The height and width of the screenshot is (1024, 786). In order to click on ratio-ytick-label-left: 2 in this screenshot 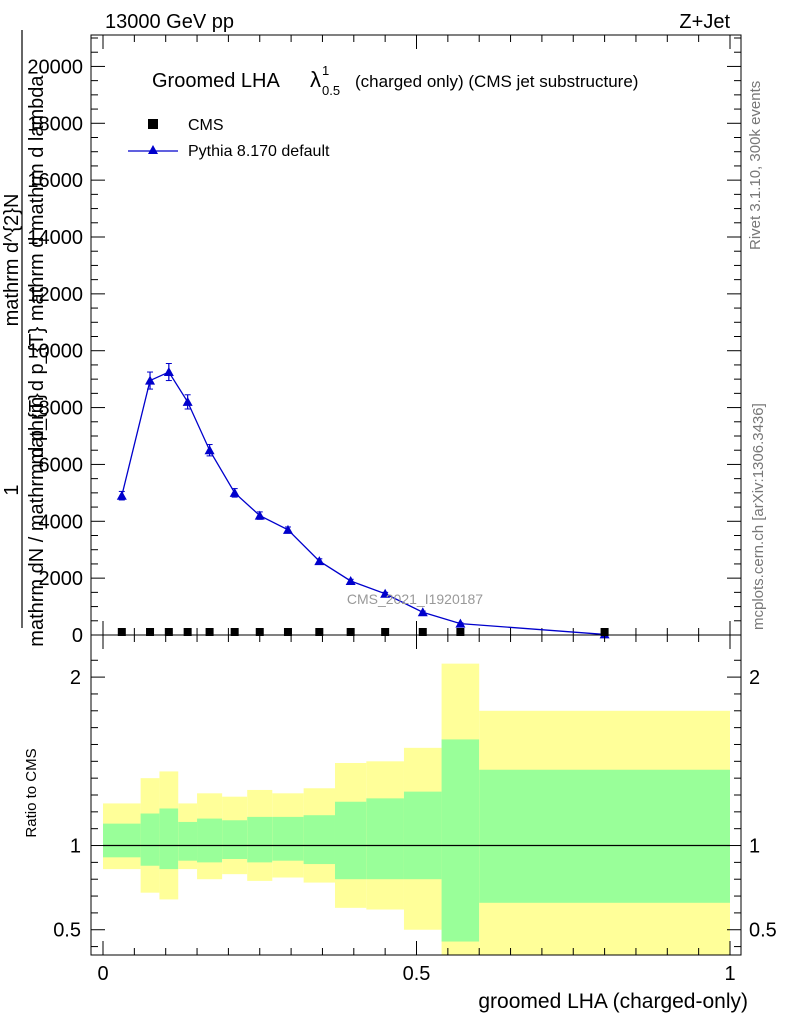, I will do `click(75, 678)`.